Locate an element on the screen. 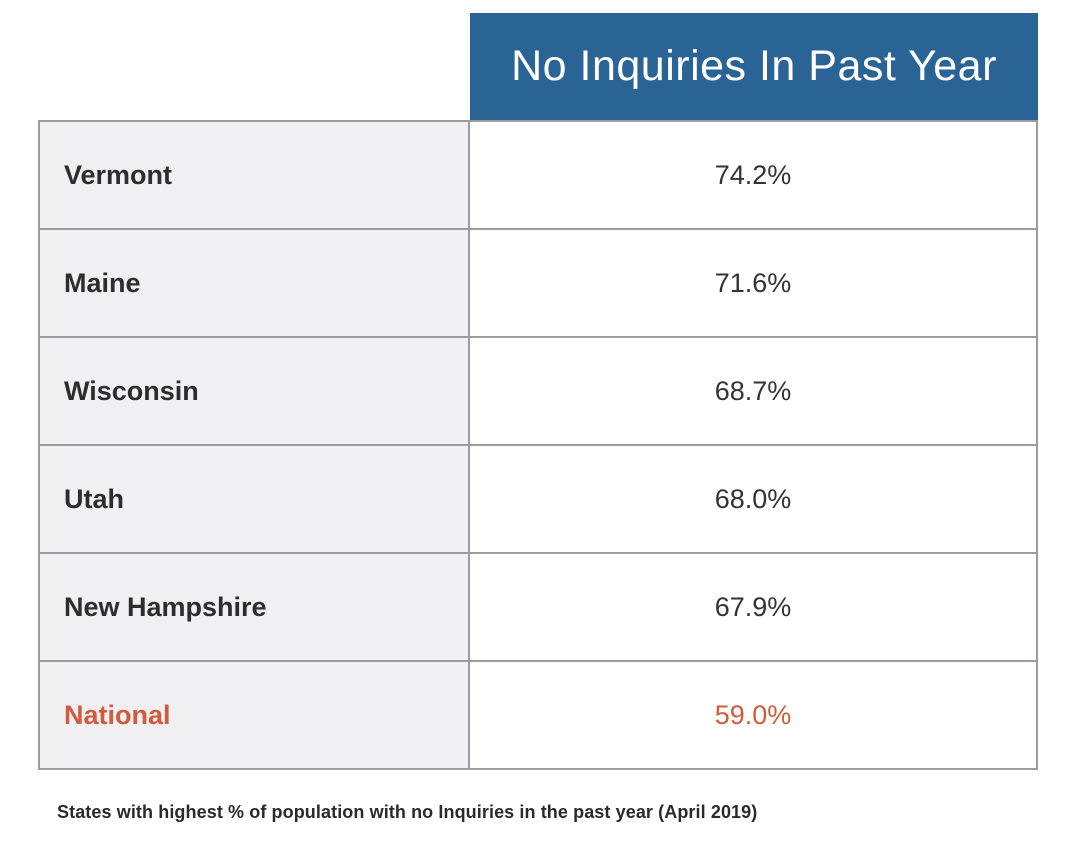 The width and height of the screenshot is (1076, 850). state-cell: Maine is located at coordinates (255, 283).